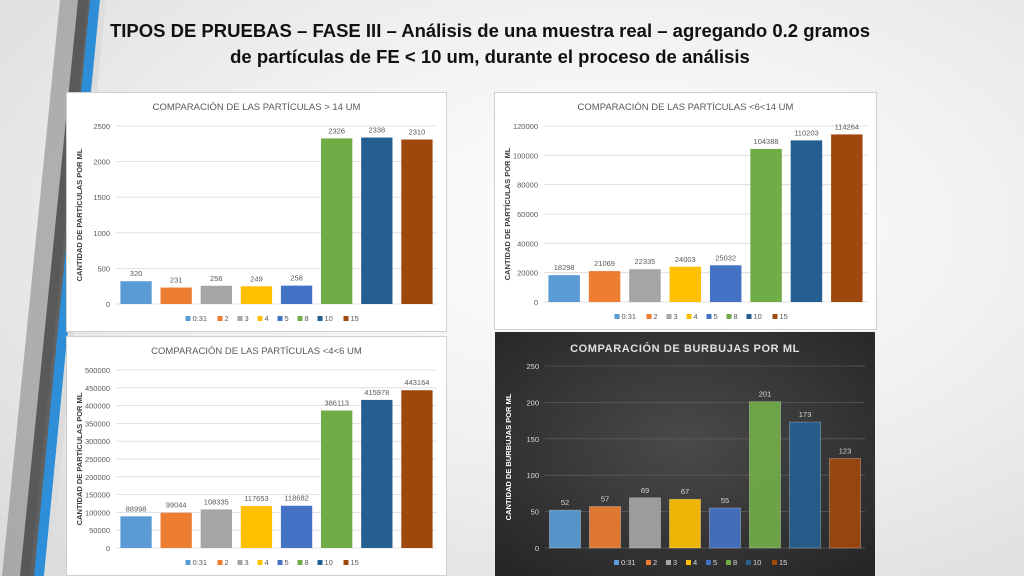 This screenshot has height=576, width=1024. I want to click on y-axis-label: CANTIDAD DE PARTÍCULAS POR ML, so click(507, 213).